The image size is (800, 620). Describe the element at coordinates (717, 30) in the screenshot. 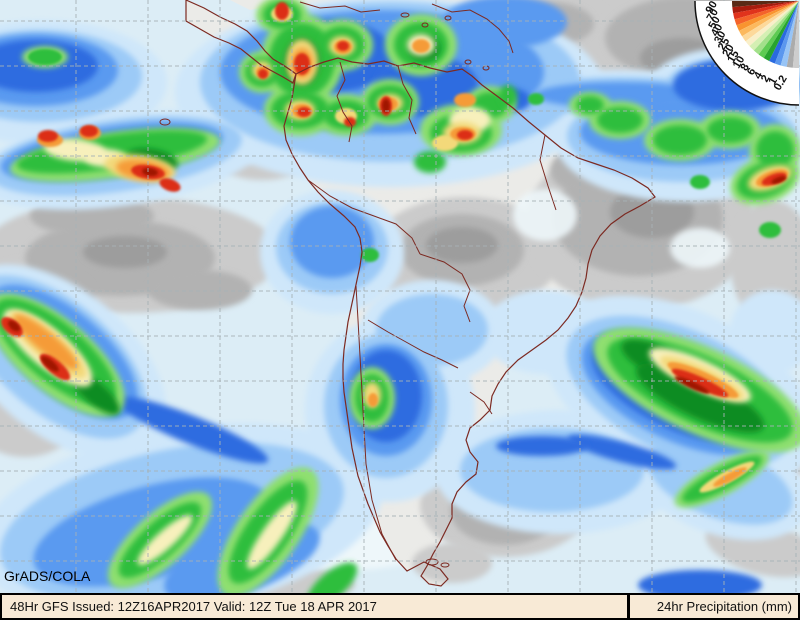

I see `legend-value-label: 40` at that location.